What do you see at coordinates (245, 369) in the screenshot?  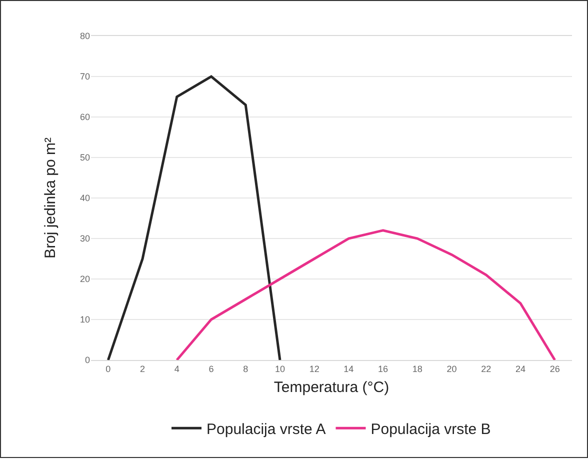 I see `x-tick-label: 8` at bounding box center [245, 369].